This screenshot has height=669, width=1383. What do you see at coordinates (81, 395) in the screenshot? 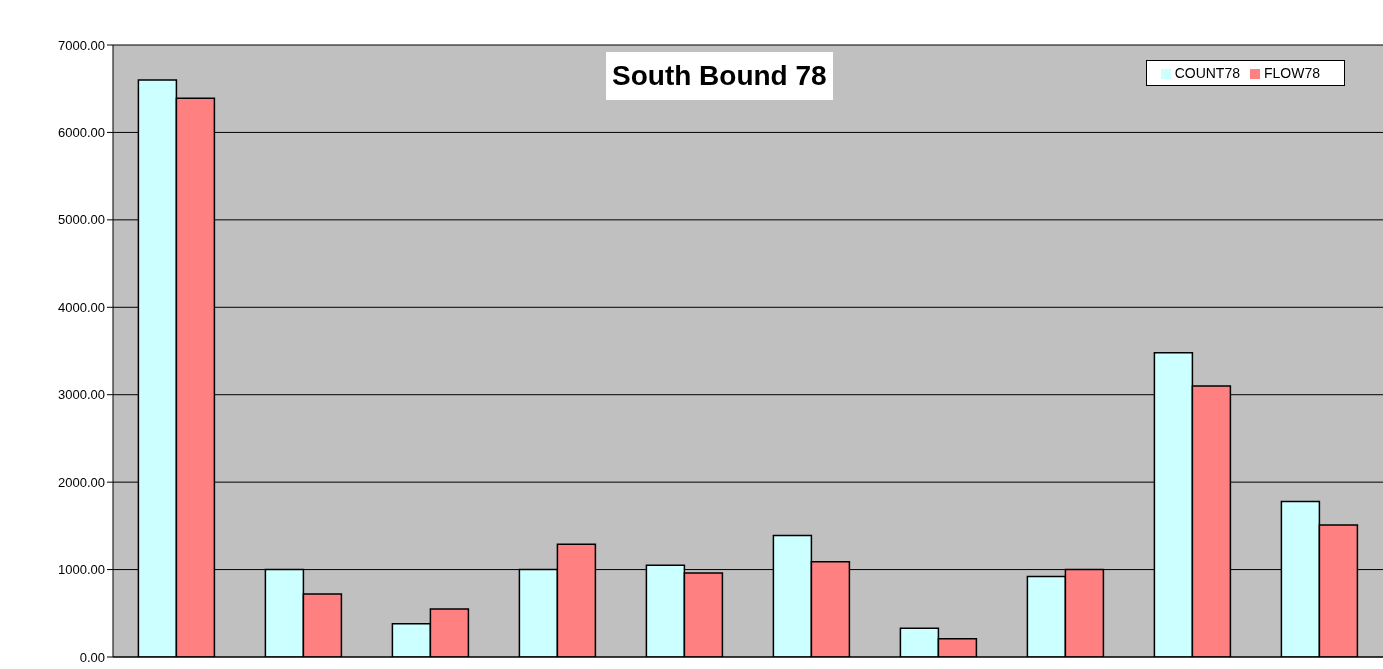
I see `y-tick-label: 3000.00` at bounding box center [81, 395].